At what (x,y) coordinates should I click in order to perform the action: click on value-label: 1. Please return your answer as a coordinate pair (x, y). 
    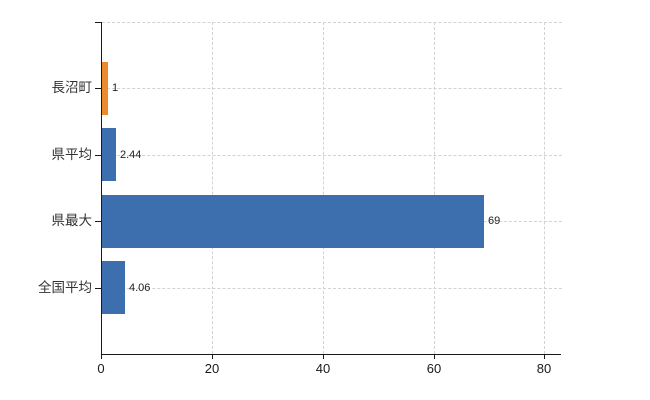
    Looking at the image, I should click on (115, 88).